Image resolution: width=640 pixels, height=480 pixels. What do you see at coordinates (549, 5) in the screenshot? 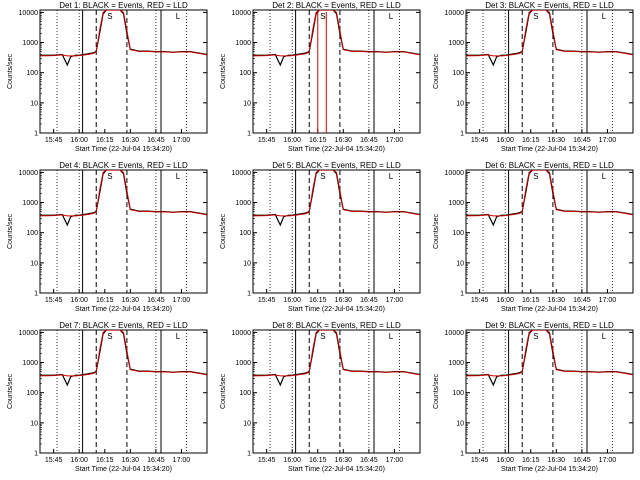
I see `panel-title: Det 3: BLACK = Events, RED = LLD` at bounding box center [549, 5].